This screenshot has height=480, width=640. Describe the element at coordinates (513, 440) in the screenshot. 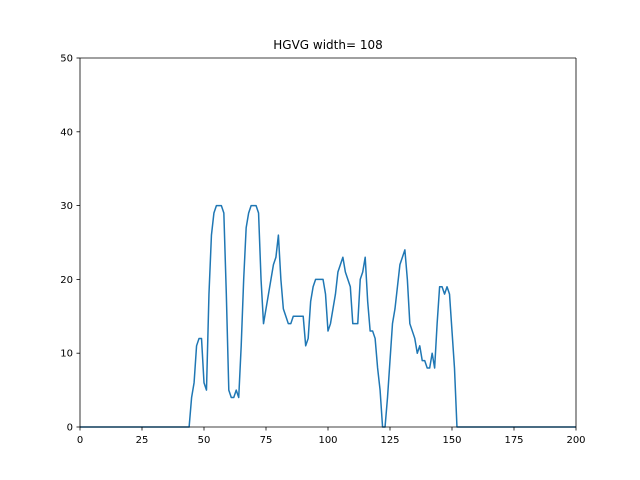

I see `x-tick-label: 175` at that location.